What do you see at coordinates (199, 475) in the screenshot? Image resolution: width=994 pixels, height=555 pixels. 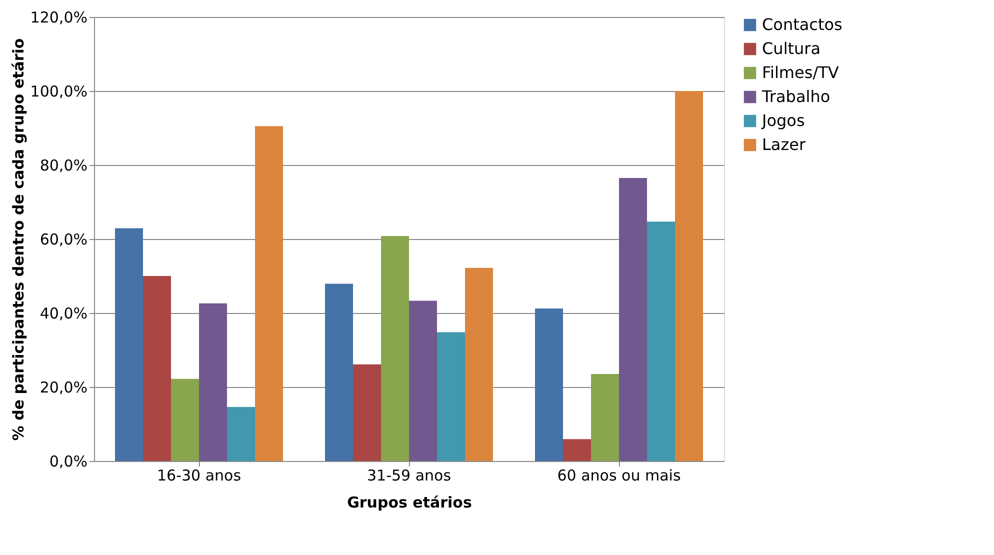 I see `x-tick-label: 16-30 anos` at bounding box center [199, 475].